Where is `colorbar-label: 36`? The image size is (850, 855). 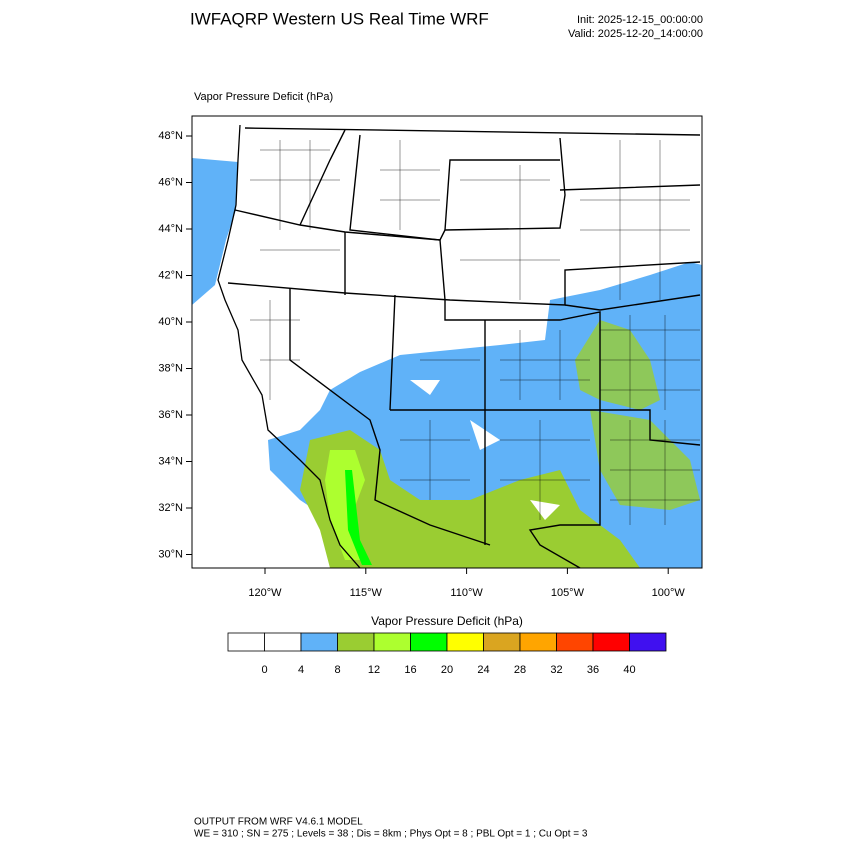
colorbar-label: 36 is located at coordinates (593, 670).